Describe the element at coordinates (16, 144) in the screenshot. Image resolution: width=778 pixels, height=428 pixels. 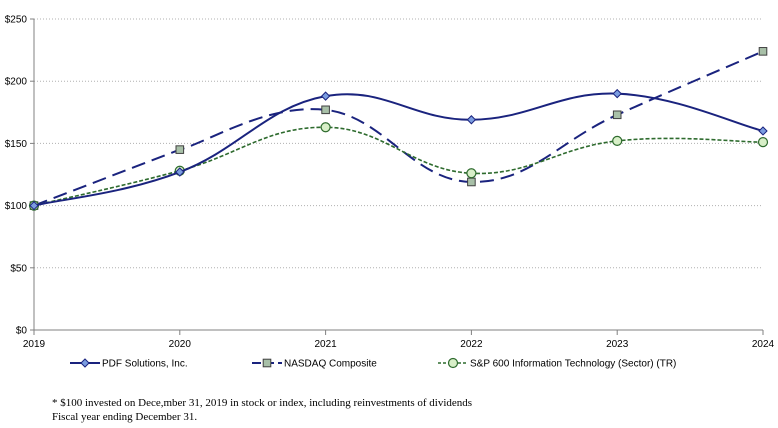
I see `y-tick-label: $150` at that location.